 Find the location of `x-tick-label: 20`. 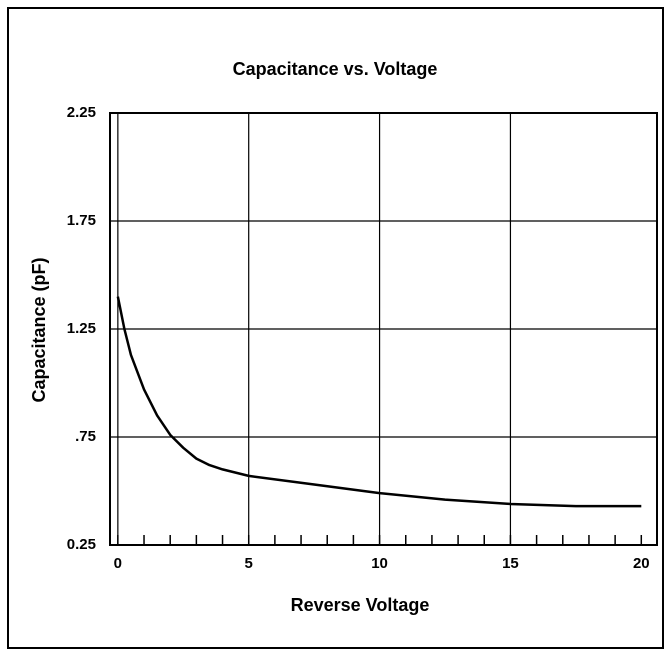

x-tick-label: 20 is located at coordinates (641, 563).